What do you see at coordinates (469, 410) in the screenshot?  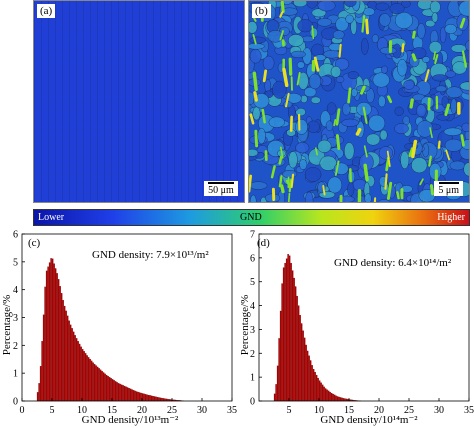 I see `x-tick-label: 35` at bounding box center [469, 410].